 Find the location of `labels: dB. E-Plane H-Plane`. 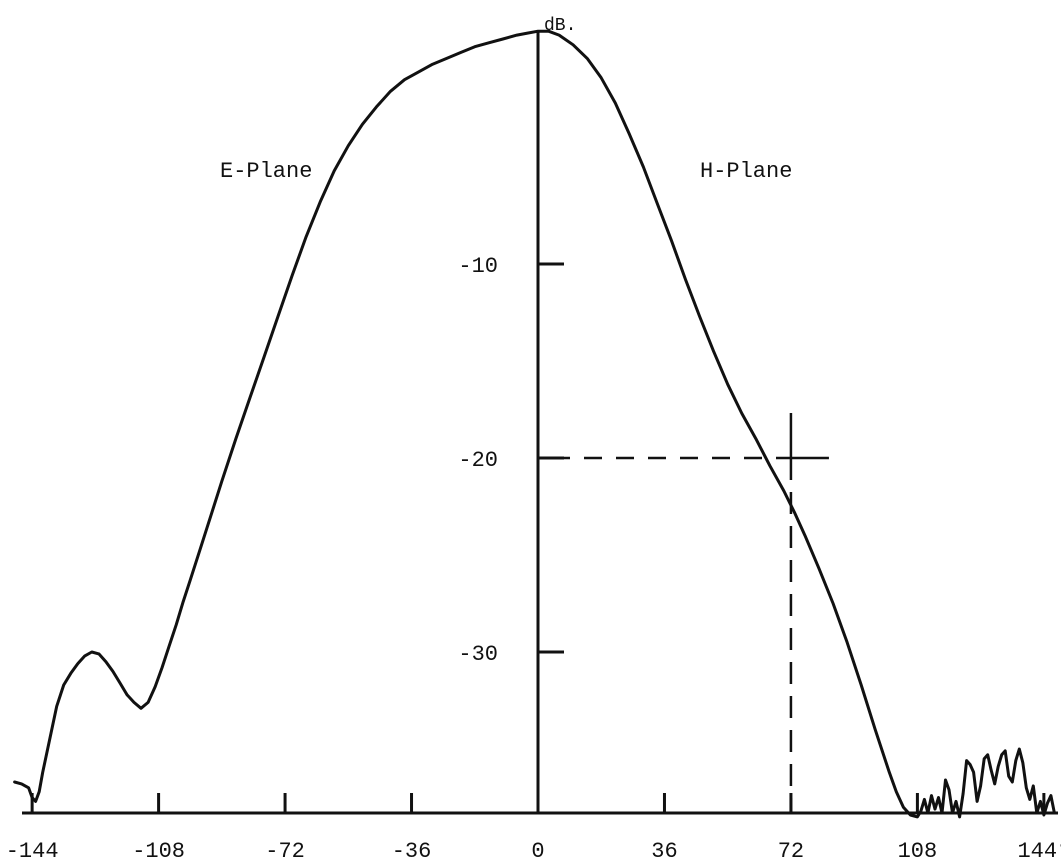

labels: dB. E-Plane H-Plane is located at coordinates (506, 100).